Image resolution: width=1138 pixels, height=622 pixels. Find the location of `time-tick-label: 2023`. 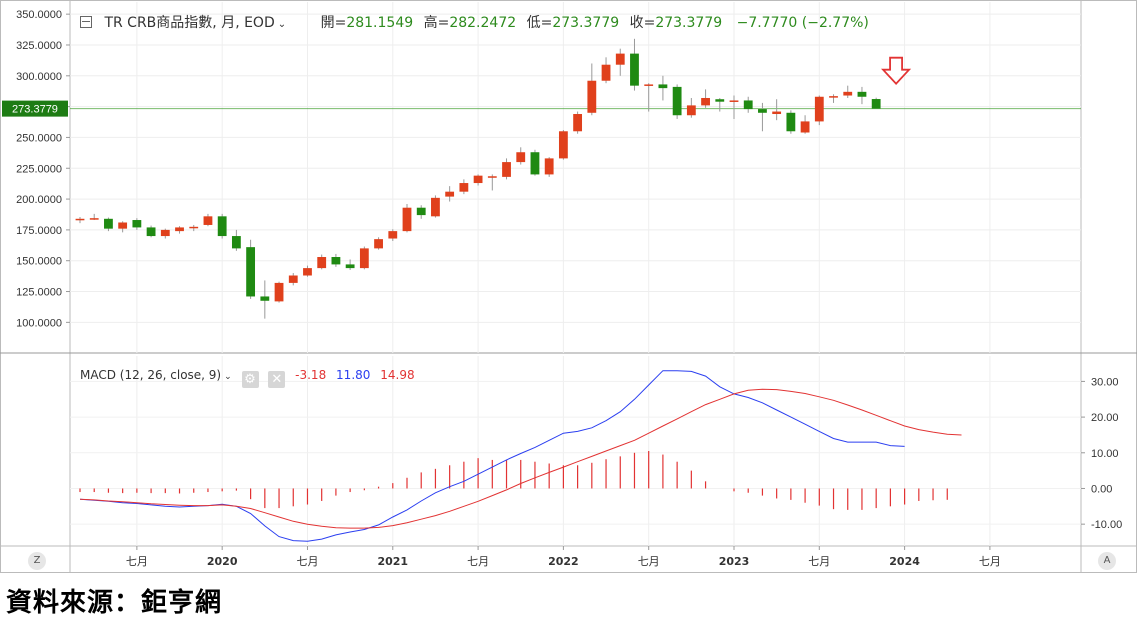

time-tick-label: 2023 is located at coordinates (734, 561).